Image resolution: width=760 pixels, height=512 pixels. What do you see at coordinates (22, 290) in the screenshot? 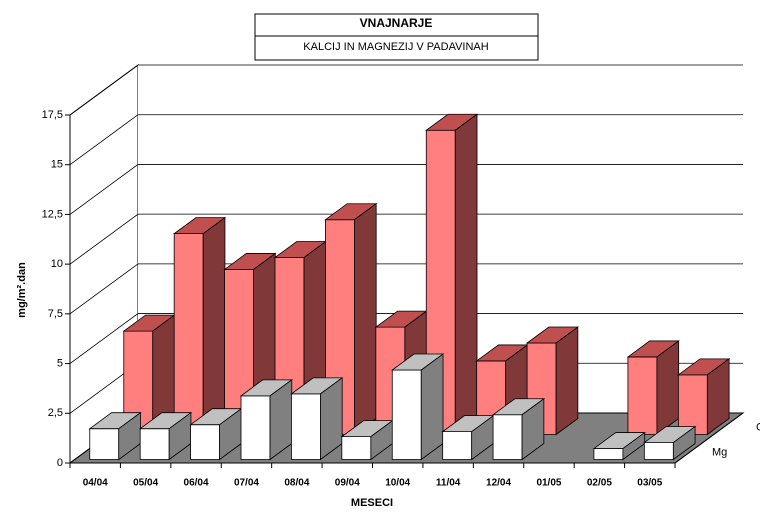
I see `y-axis-title: mg/m².dan` at bounding box center [22, 290].